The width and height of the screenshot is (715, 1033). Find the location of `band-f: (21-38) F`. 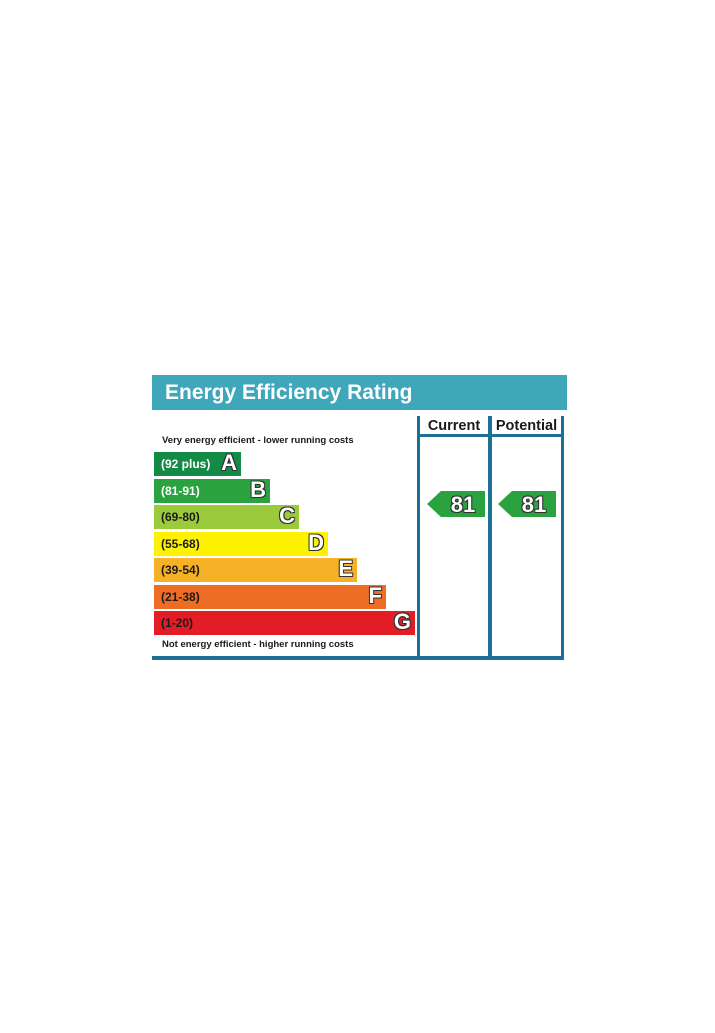

band-f: (21-38) F is located at coordinates (270, 595).